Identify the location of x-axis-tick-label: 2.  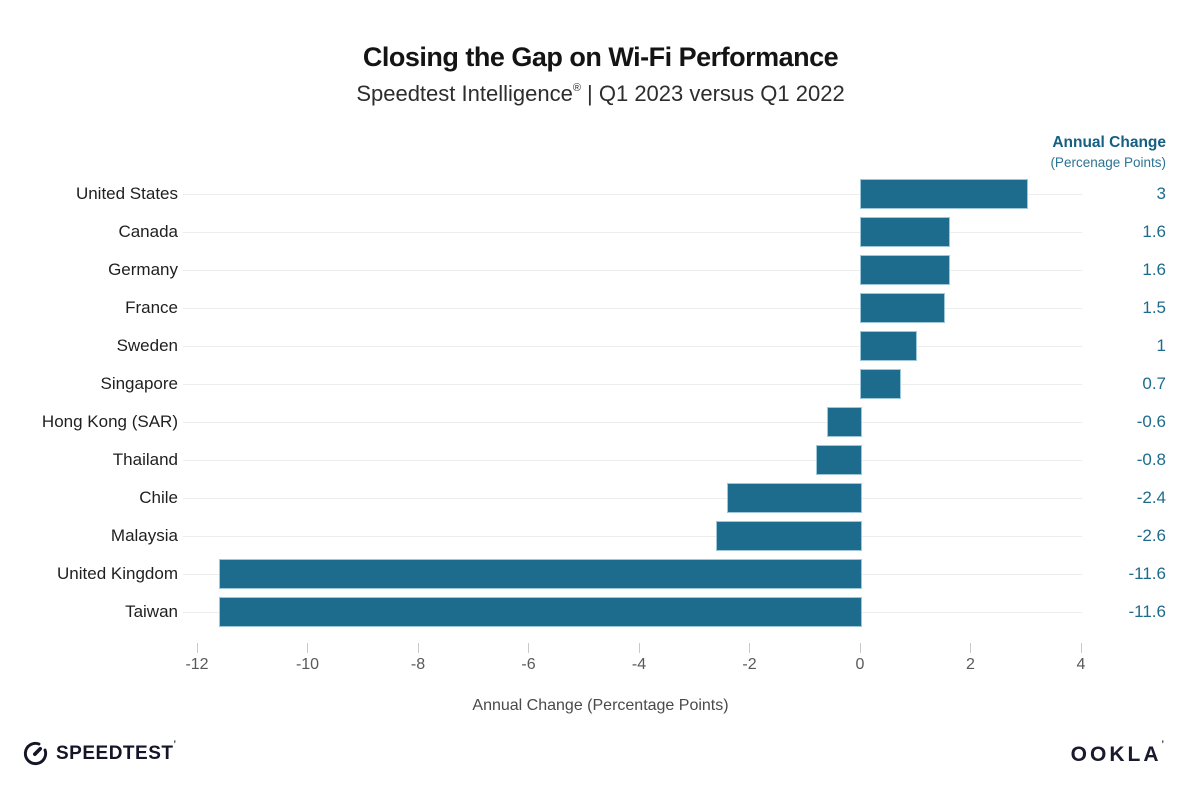
(970, 664).